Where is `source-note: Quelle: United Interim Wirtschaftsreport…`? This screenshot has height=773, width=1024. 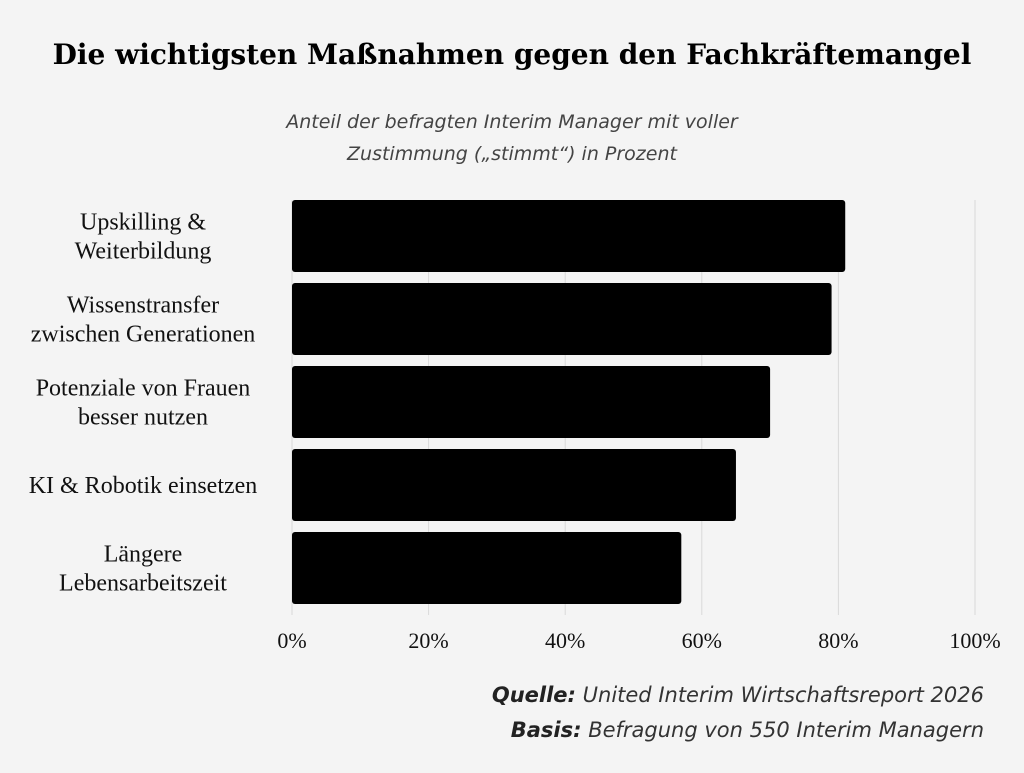
source-note: Quelle: United Interim Wirtschaftsreport… is located at coordinates (634, 695).